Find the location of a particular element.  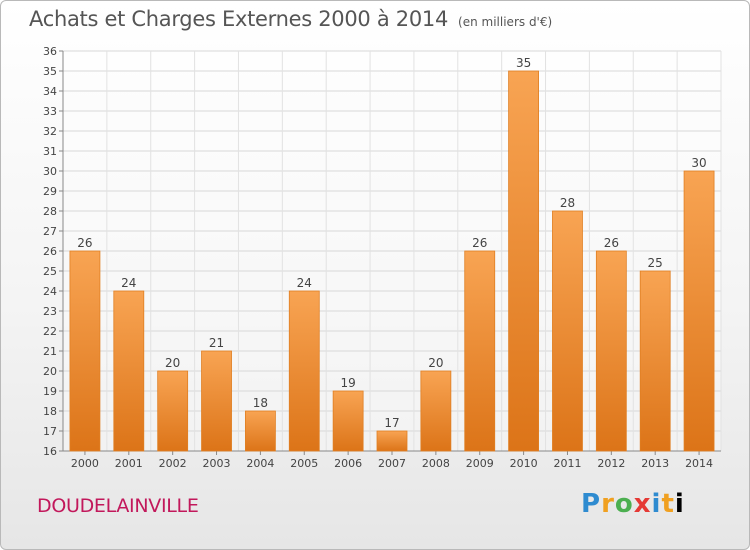

bar-value-label: 18 is located at coordinates (260, 403).